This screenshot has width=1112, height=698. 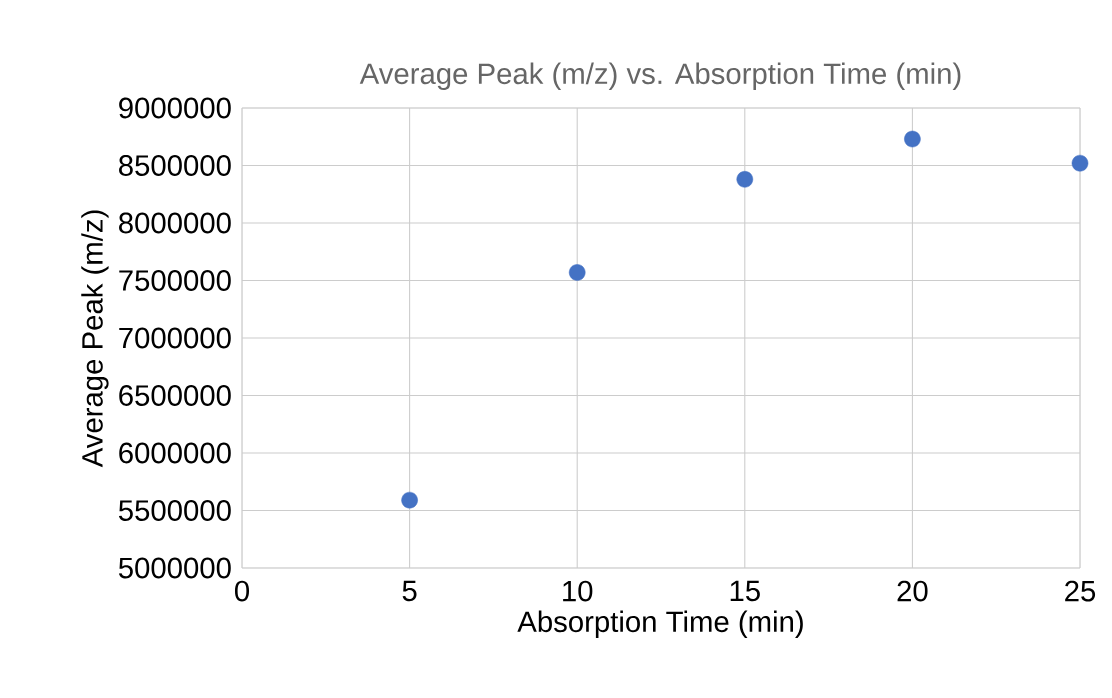 I want to click on y-tick-label: 7000000, so click(x=175, y=338).